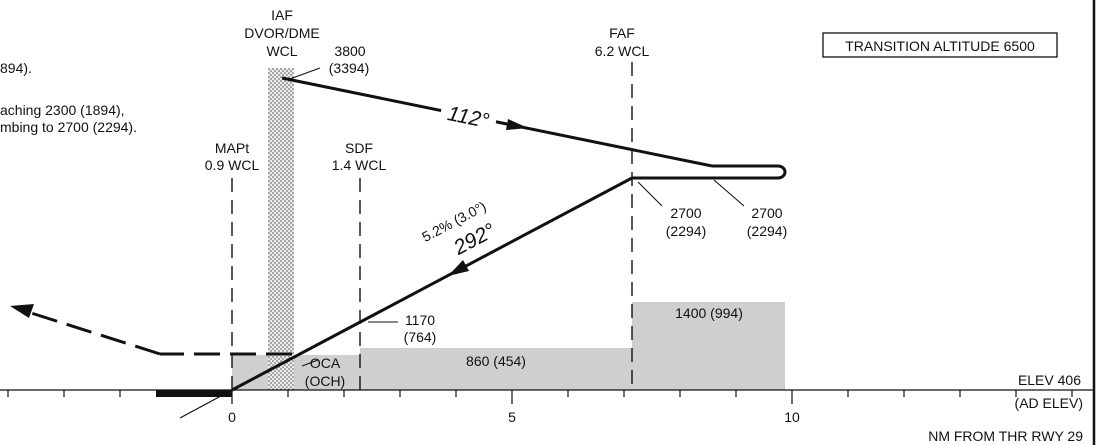 The height and width of the screenshot is (445, 1098). What do you see at coordinates (16, 68) in the screenshot?
I see `note-line-1: 894).` at bounding box center [16, 68].